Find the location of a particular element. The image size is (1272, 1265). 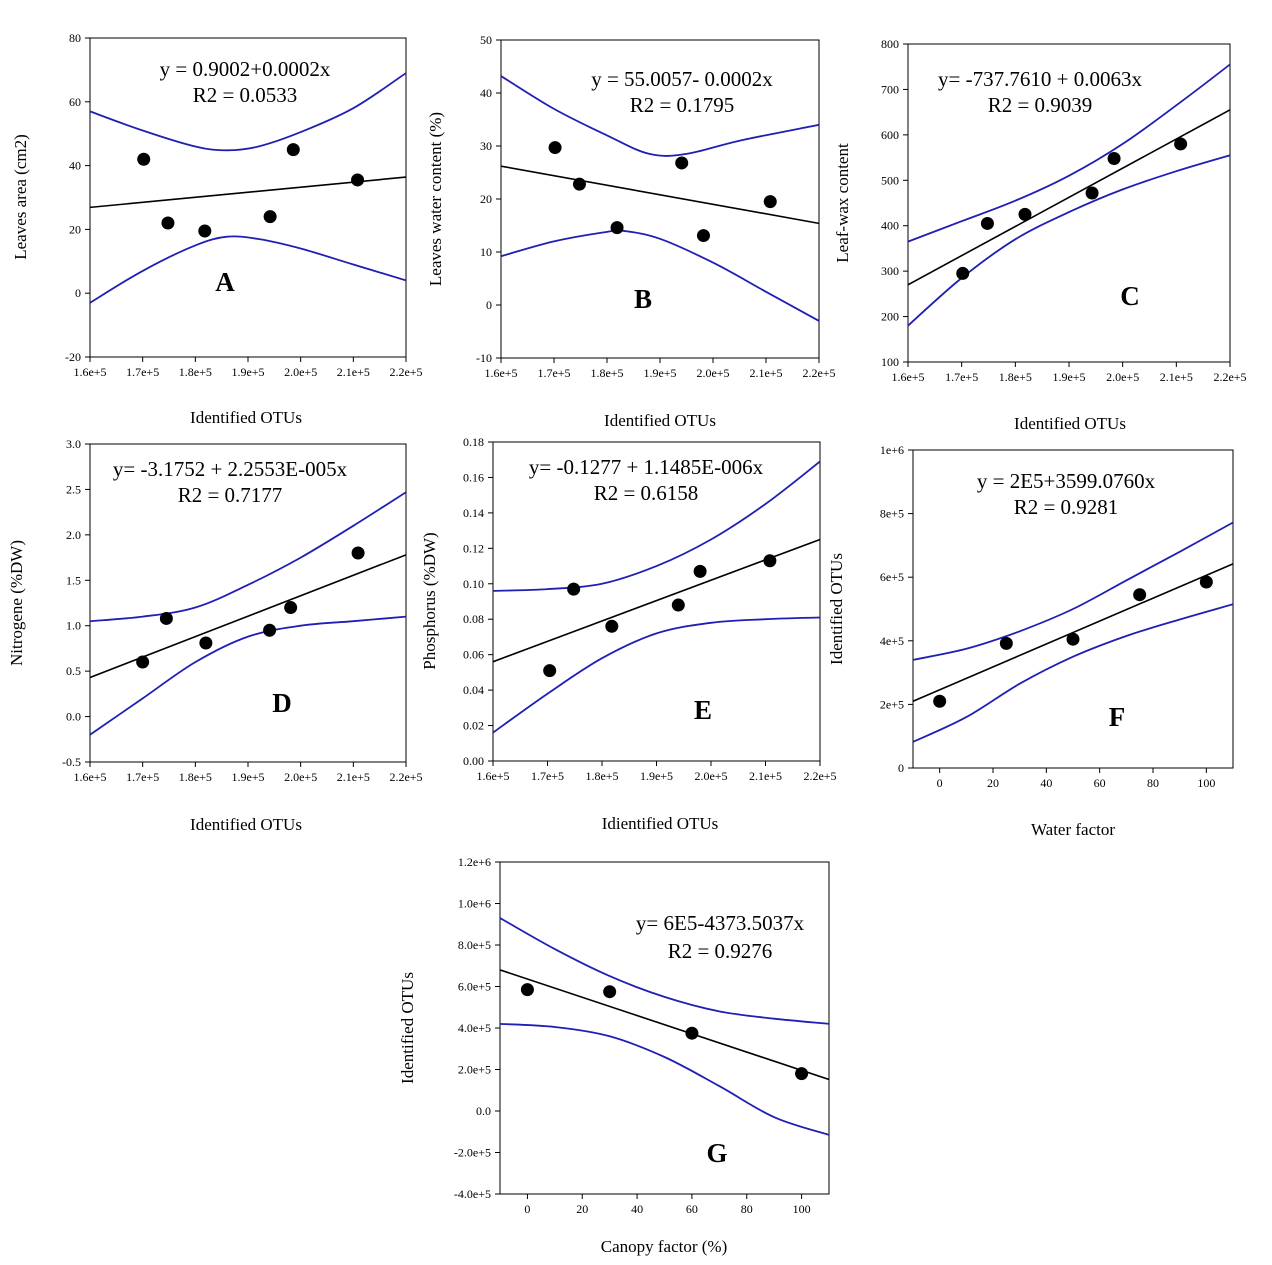

y-tick-label: 10 is located at coordinates (486, 252).